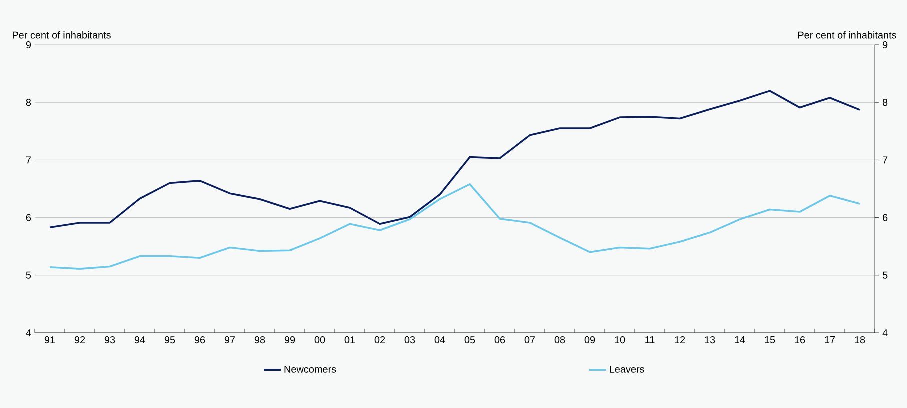  I want to click on x-tick-label: 05, so click(470, 340).